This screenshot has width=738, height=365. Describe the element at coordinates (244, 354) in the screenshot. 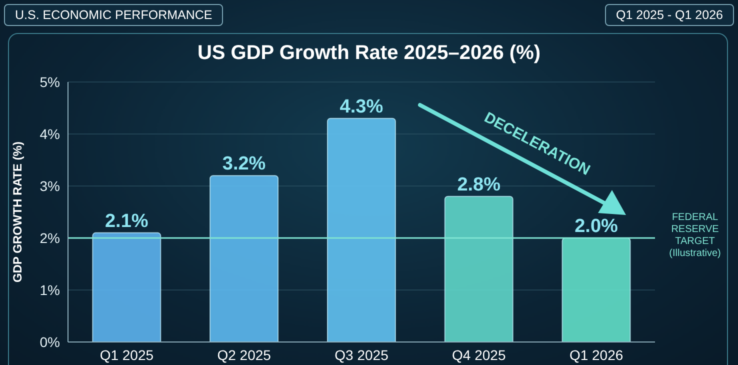

I see `x-tick-label: Q2 2025` at that location.